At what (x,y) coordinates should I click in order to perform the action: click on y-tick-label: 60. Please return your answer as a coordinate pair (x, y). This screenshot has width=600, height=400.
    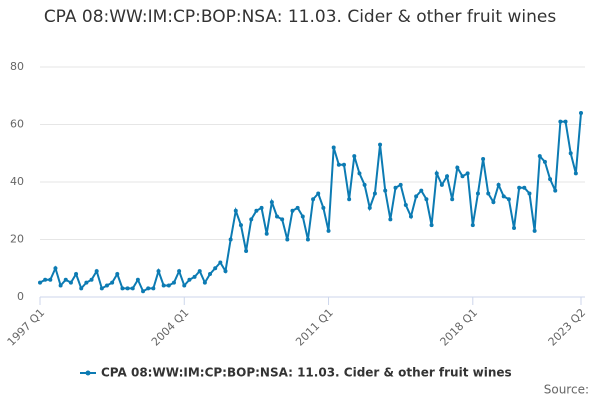
    Looking at the image, I should click on (17, 124).